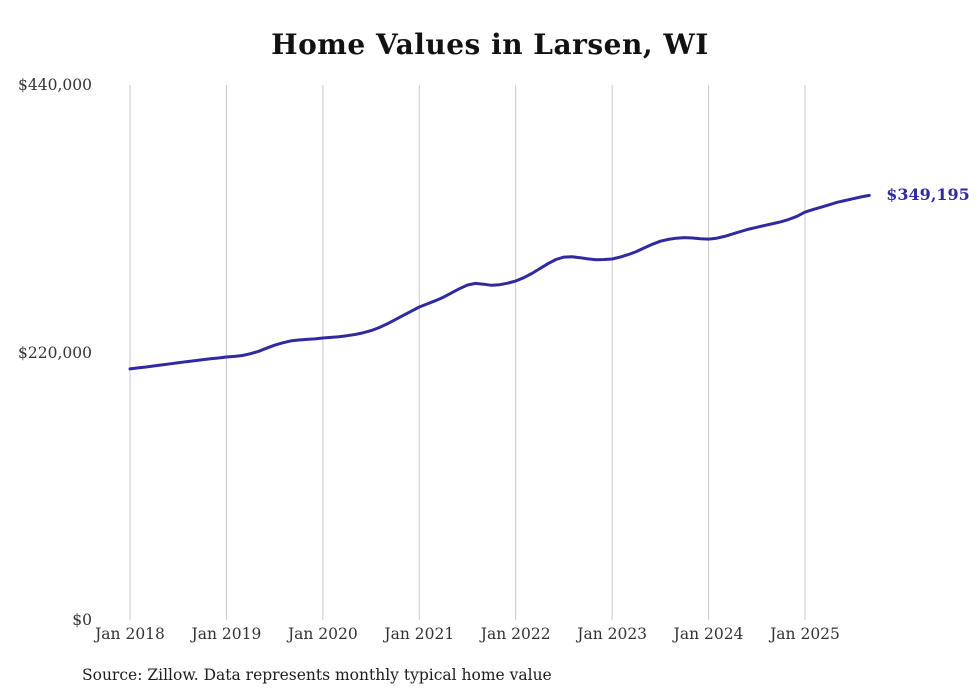 The height and width of the screenshot is (699, 980). I want to click on x-tick-label: Jan 2023, so click(612, 634).